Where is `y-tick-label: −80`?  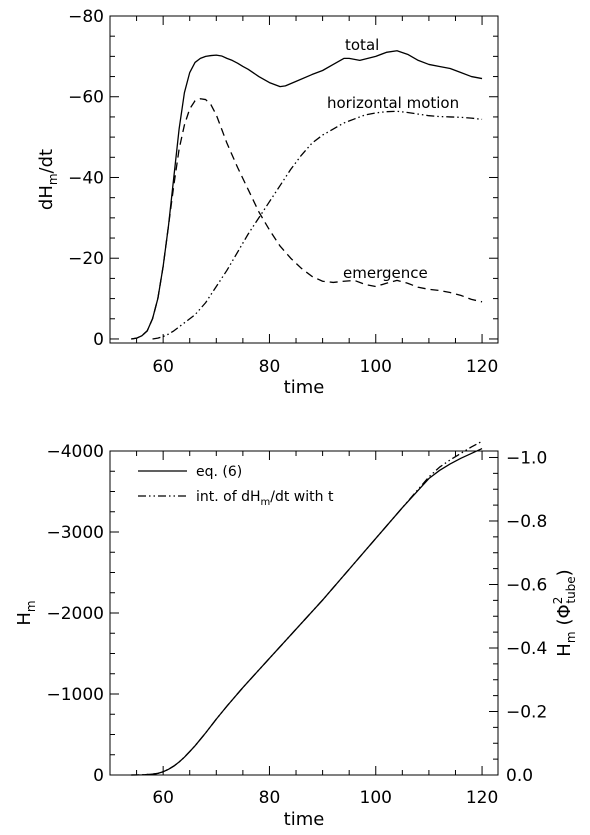
y-tick-label: −80 is located at coordinates (86, 17).